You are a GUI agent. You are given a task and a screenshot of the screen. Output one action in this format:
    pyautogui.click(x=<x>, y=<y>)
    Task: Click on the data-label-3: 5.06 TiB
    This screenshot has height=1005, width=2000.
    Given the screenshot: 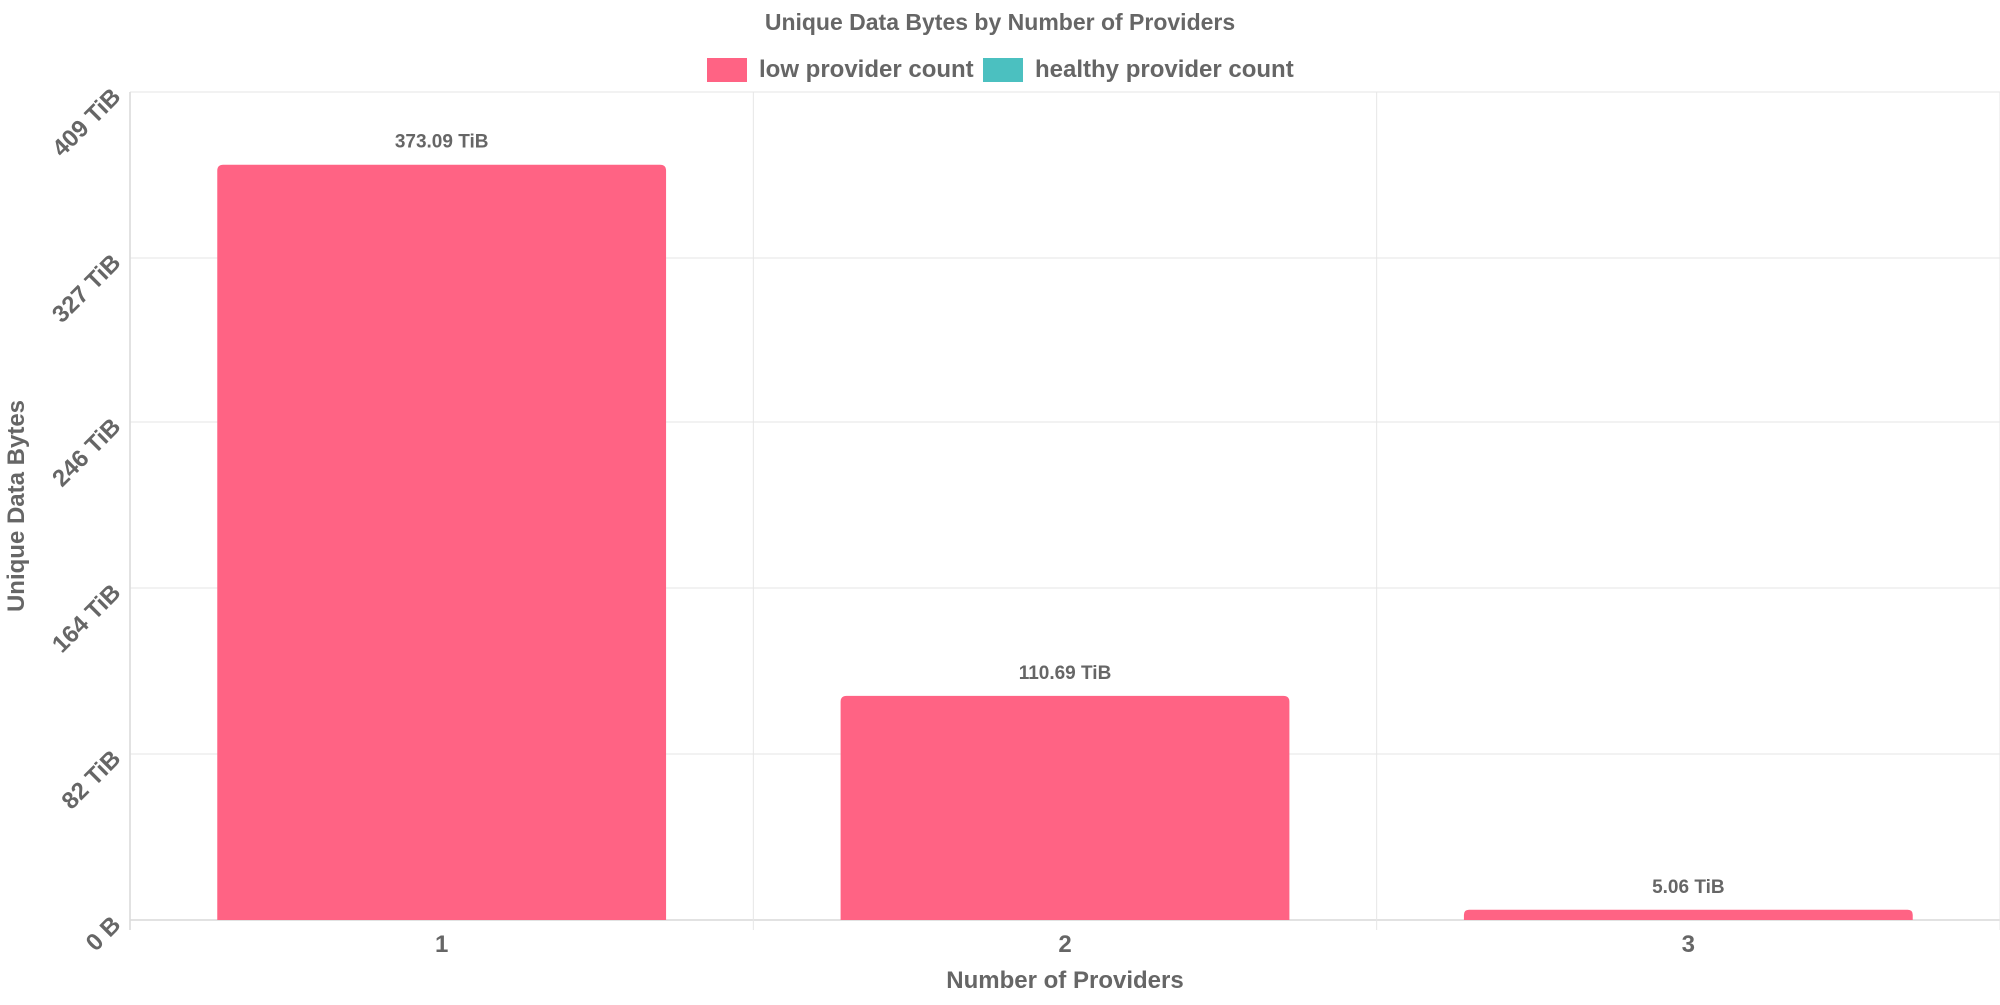 What is the action you would take?
    pyautogui.click(x=1688, y=887)
    